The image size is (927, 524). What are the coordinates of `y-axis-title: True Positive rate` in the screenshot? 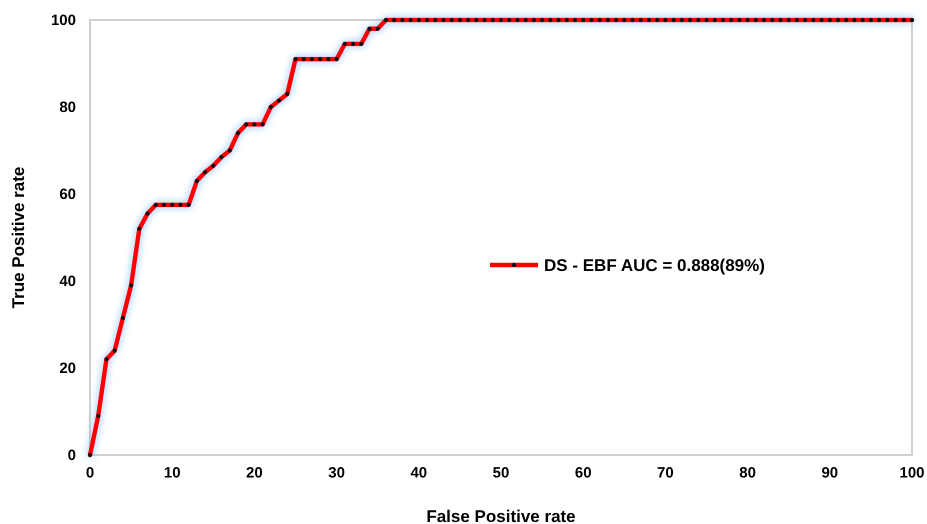 It's located at (18, 237).